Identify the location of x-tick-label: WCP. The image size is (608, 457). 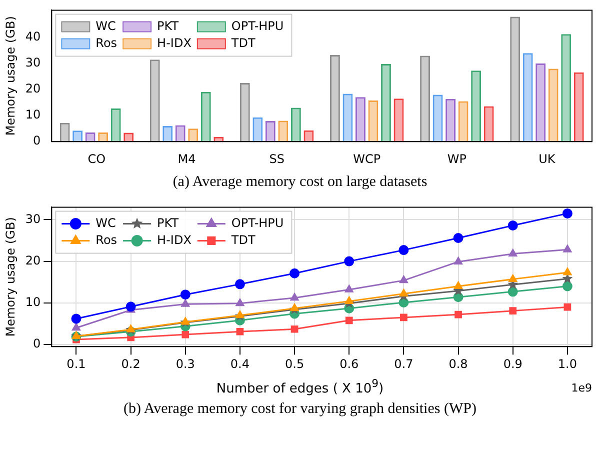
(367, 159).